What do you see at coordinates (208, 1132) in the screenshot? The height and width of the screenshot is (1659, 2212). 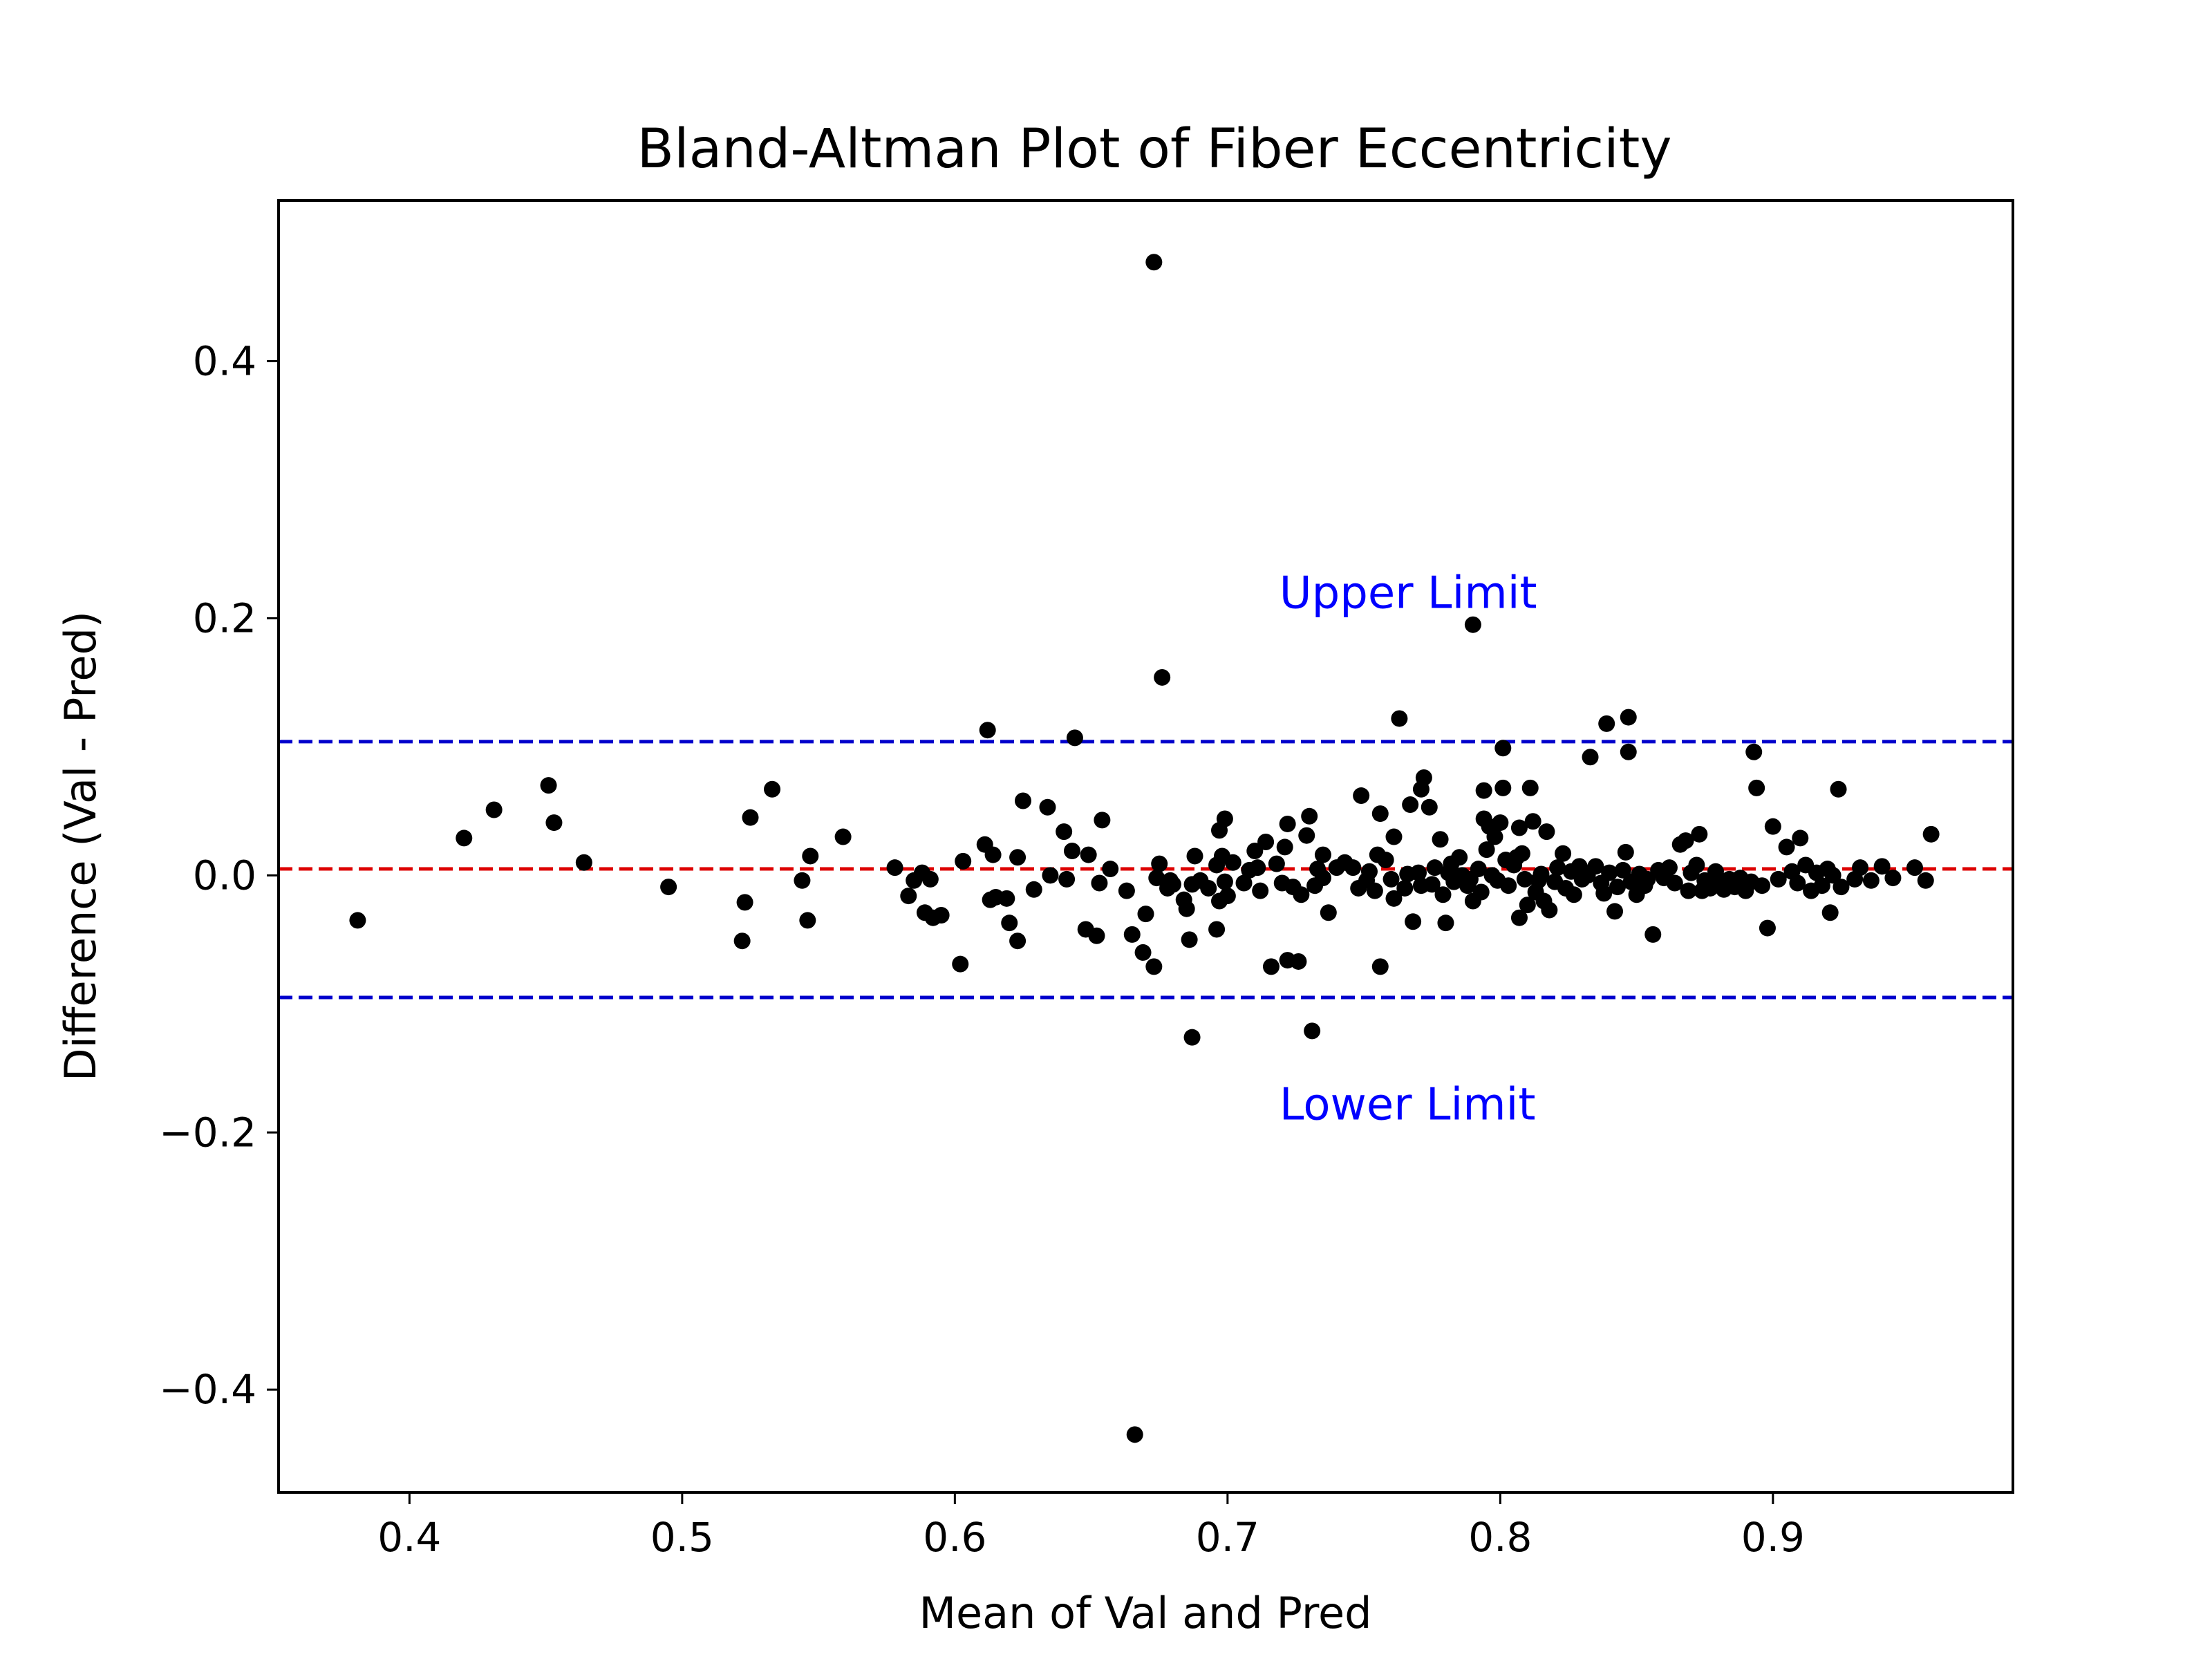 I see `y-tick-label: −0.2` at bounding box center [208, 1132].